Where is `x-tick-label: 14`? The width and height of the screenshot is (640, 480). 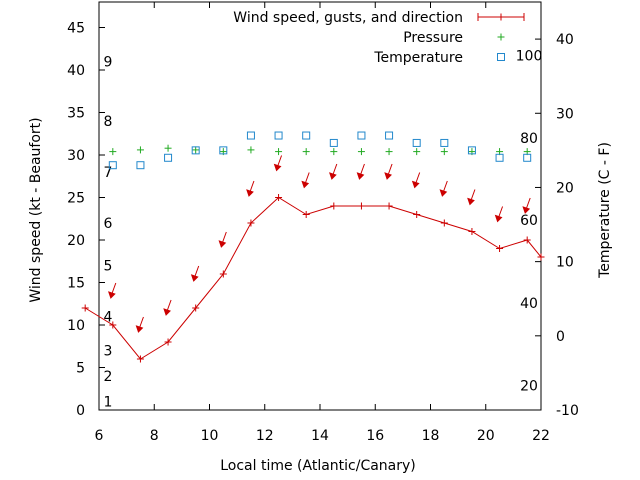 x-tick-label: 14 is located at coordinates (320, 436).